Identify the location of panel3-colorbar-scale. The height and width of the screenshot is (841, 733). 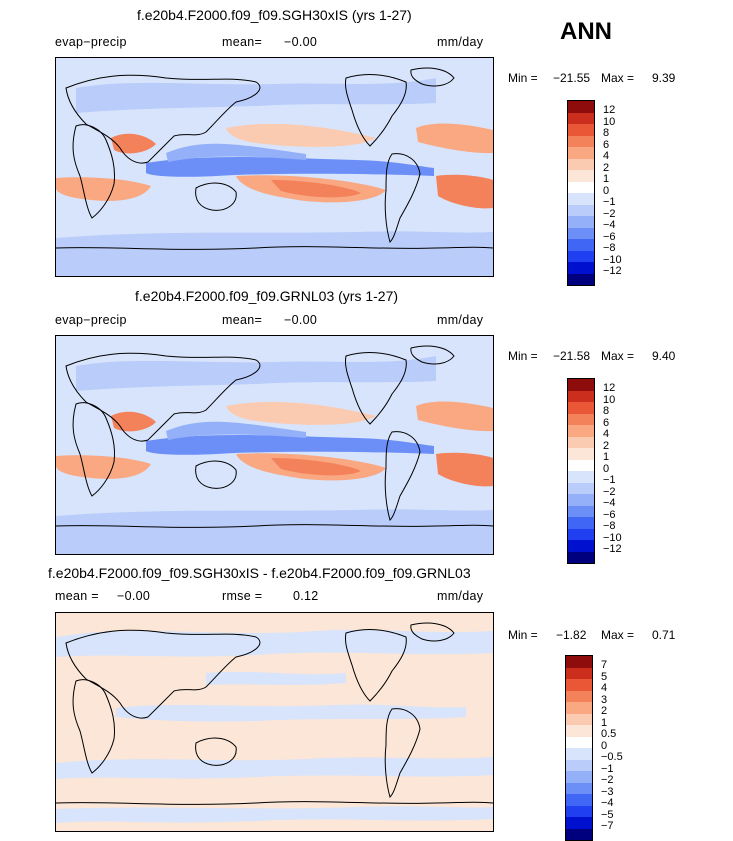
(579, 748).